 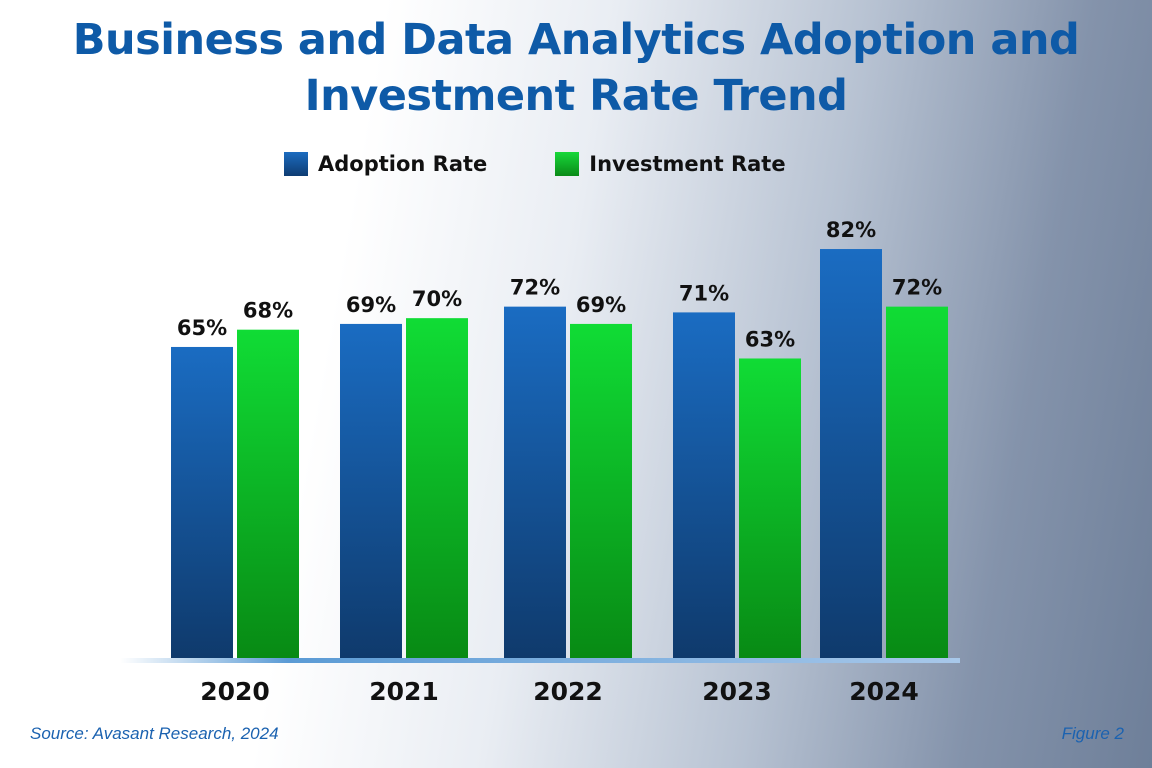 What do you see at coordinates (917, 288) in the screenshot?
I see `investment-label-2024: 72%` at bounding box center [917, 288].